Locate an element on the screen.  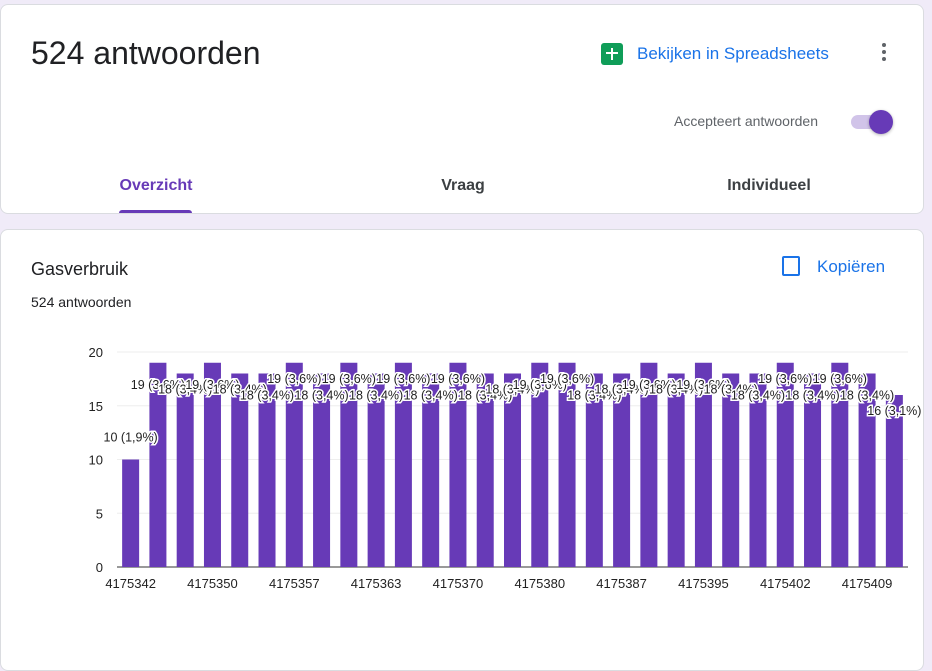
copy-icon is located at coordinates (791, 266).